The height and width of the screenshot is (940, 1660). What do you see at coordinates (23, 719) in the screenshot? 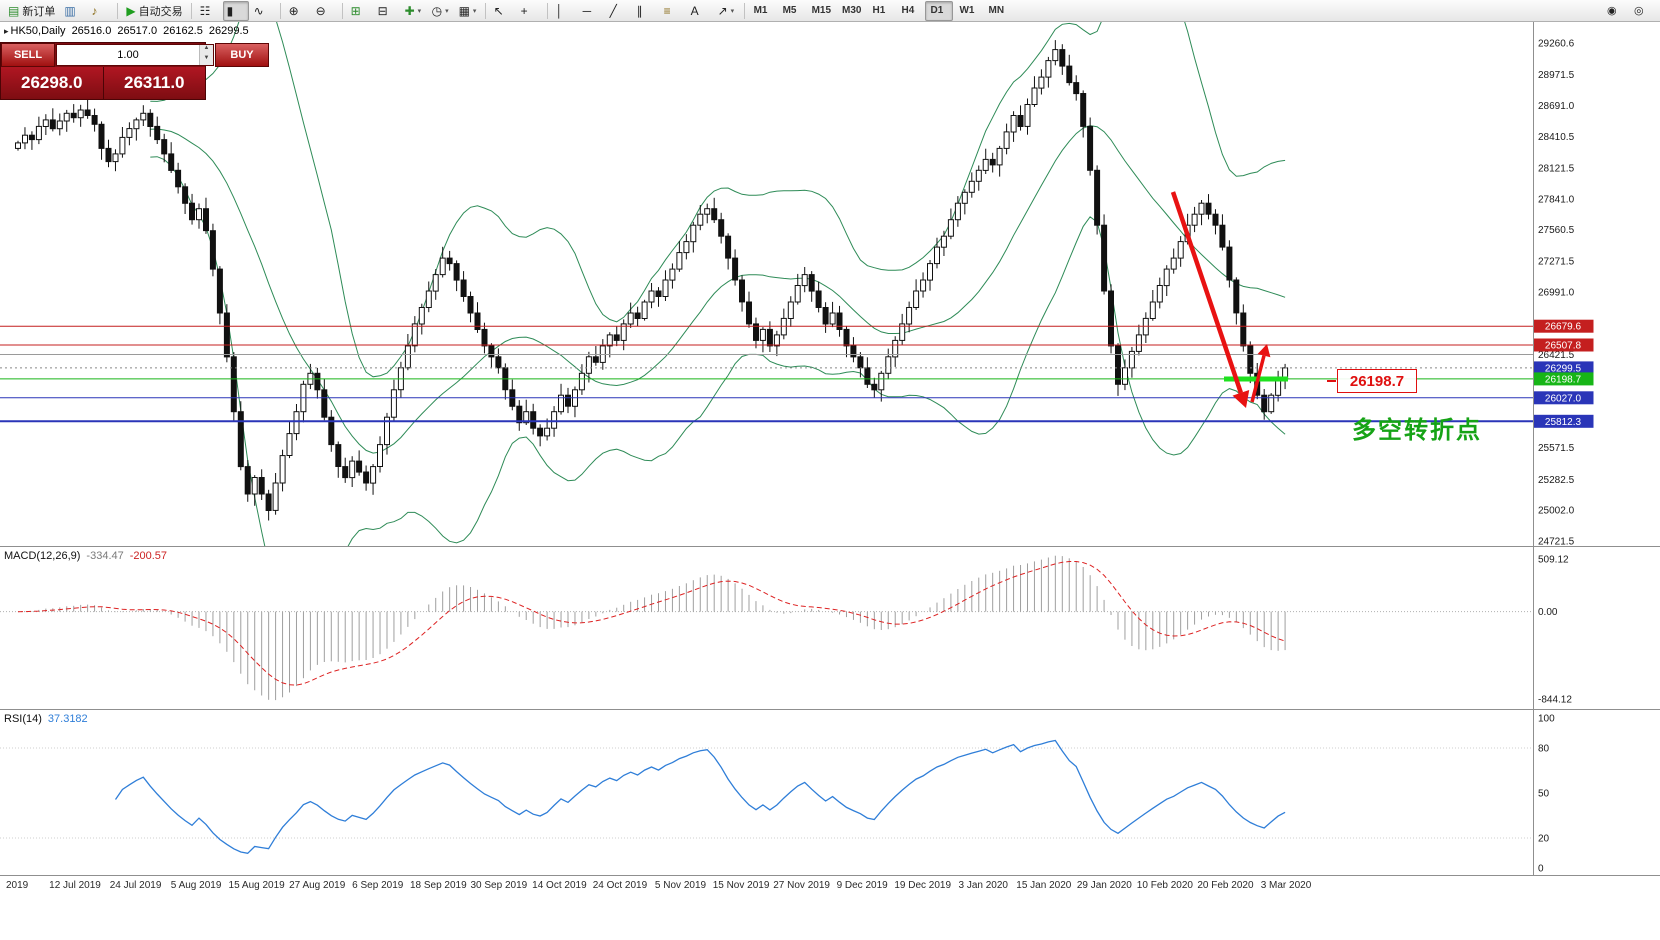
I see `rsi-name: RSI(14)` at bounding box center [23, 719].